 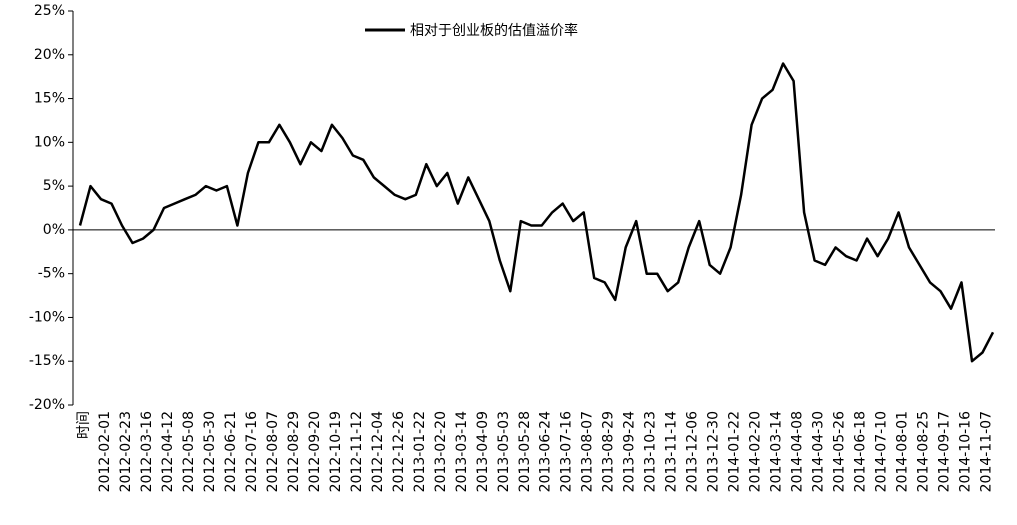 I want to click on x-tick-label: 2013-09-24, so click(x=630, y=451).